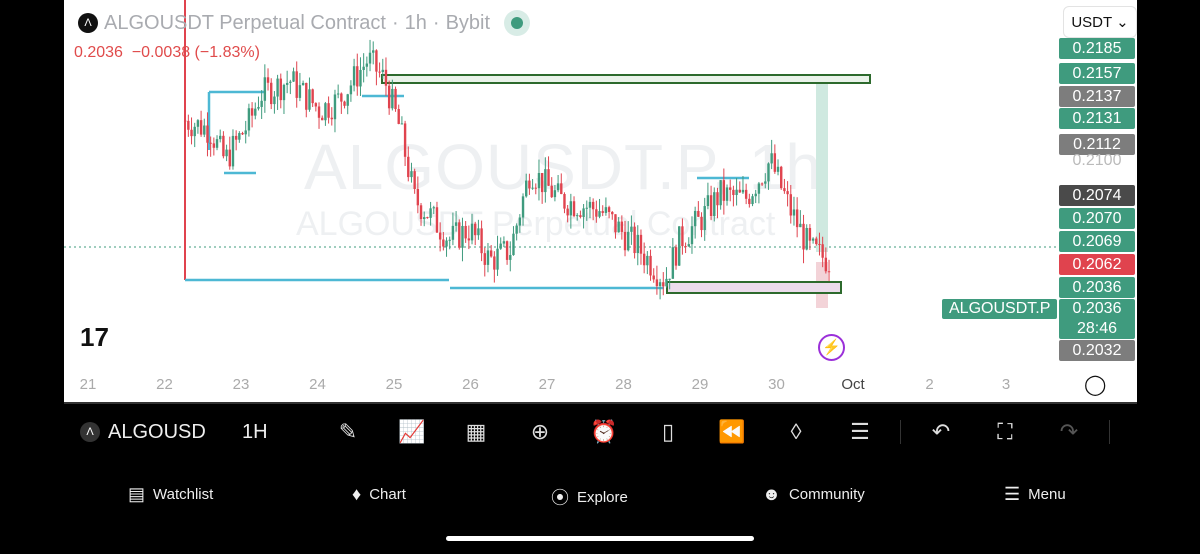 Image resolution: width=1200 pixels, height=554 pixels. What do you see at coordinates (255, 431) in the screenshot?
I see `interval-button: 1H` at bounding box center [255, 431].